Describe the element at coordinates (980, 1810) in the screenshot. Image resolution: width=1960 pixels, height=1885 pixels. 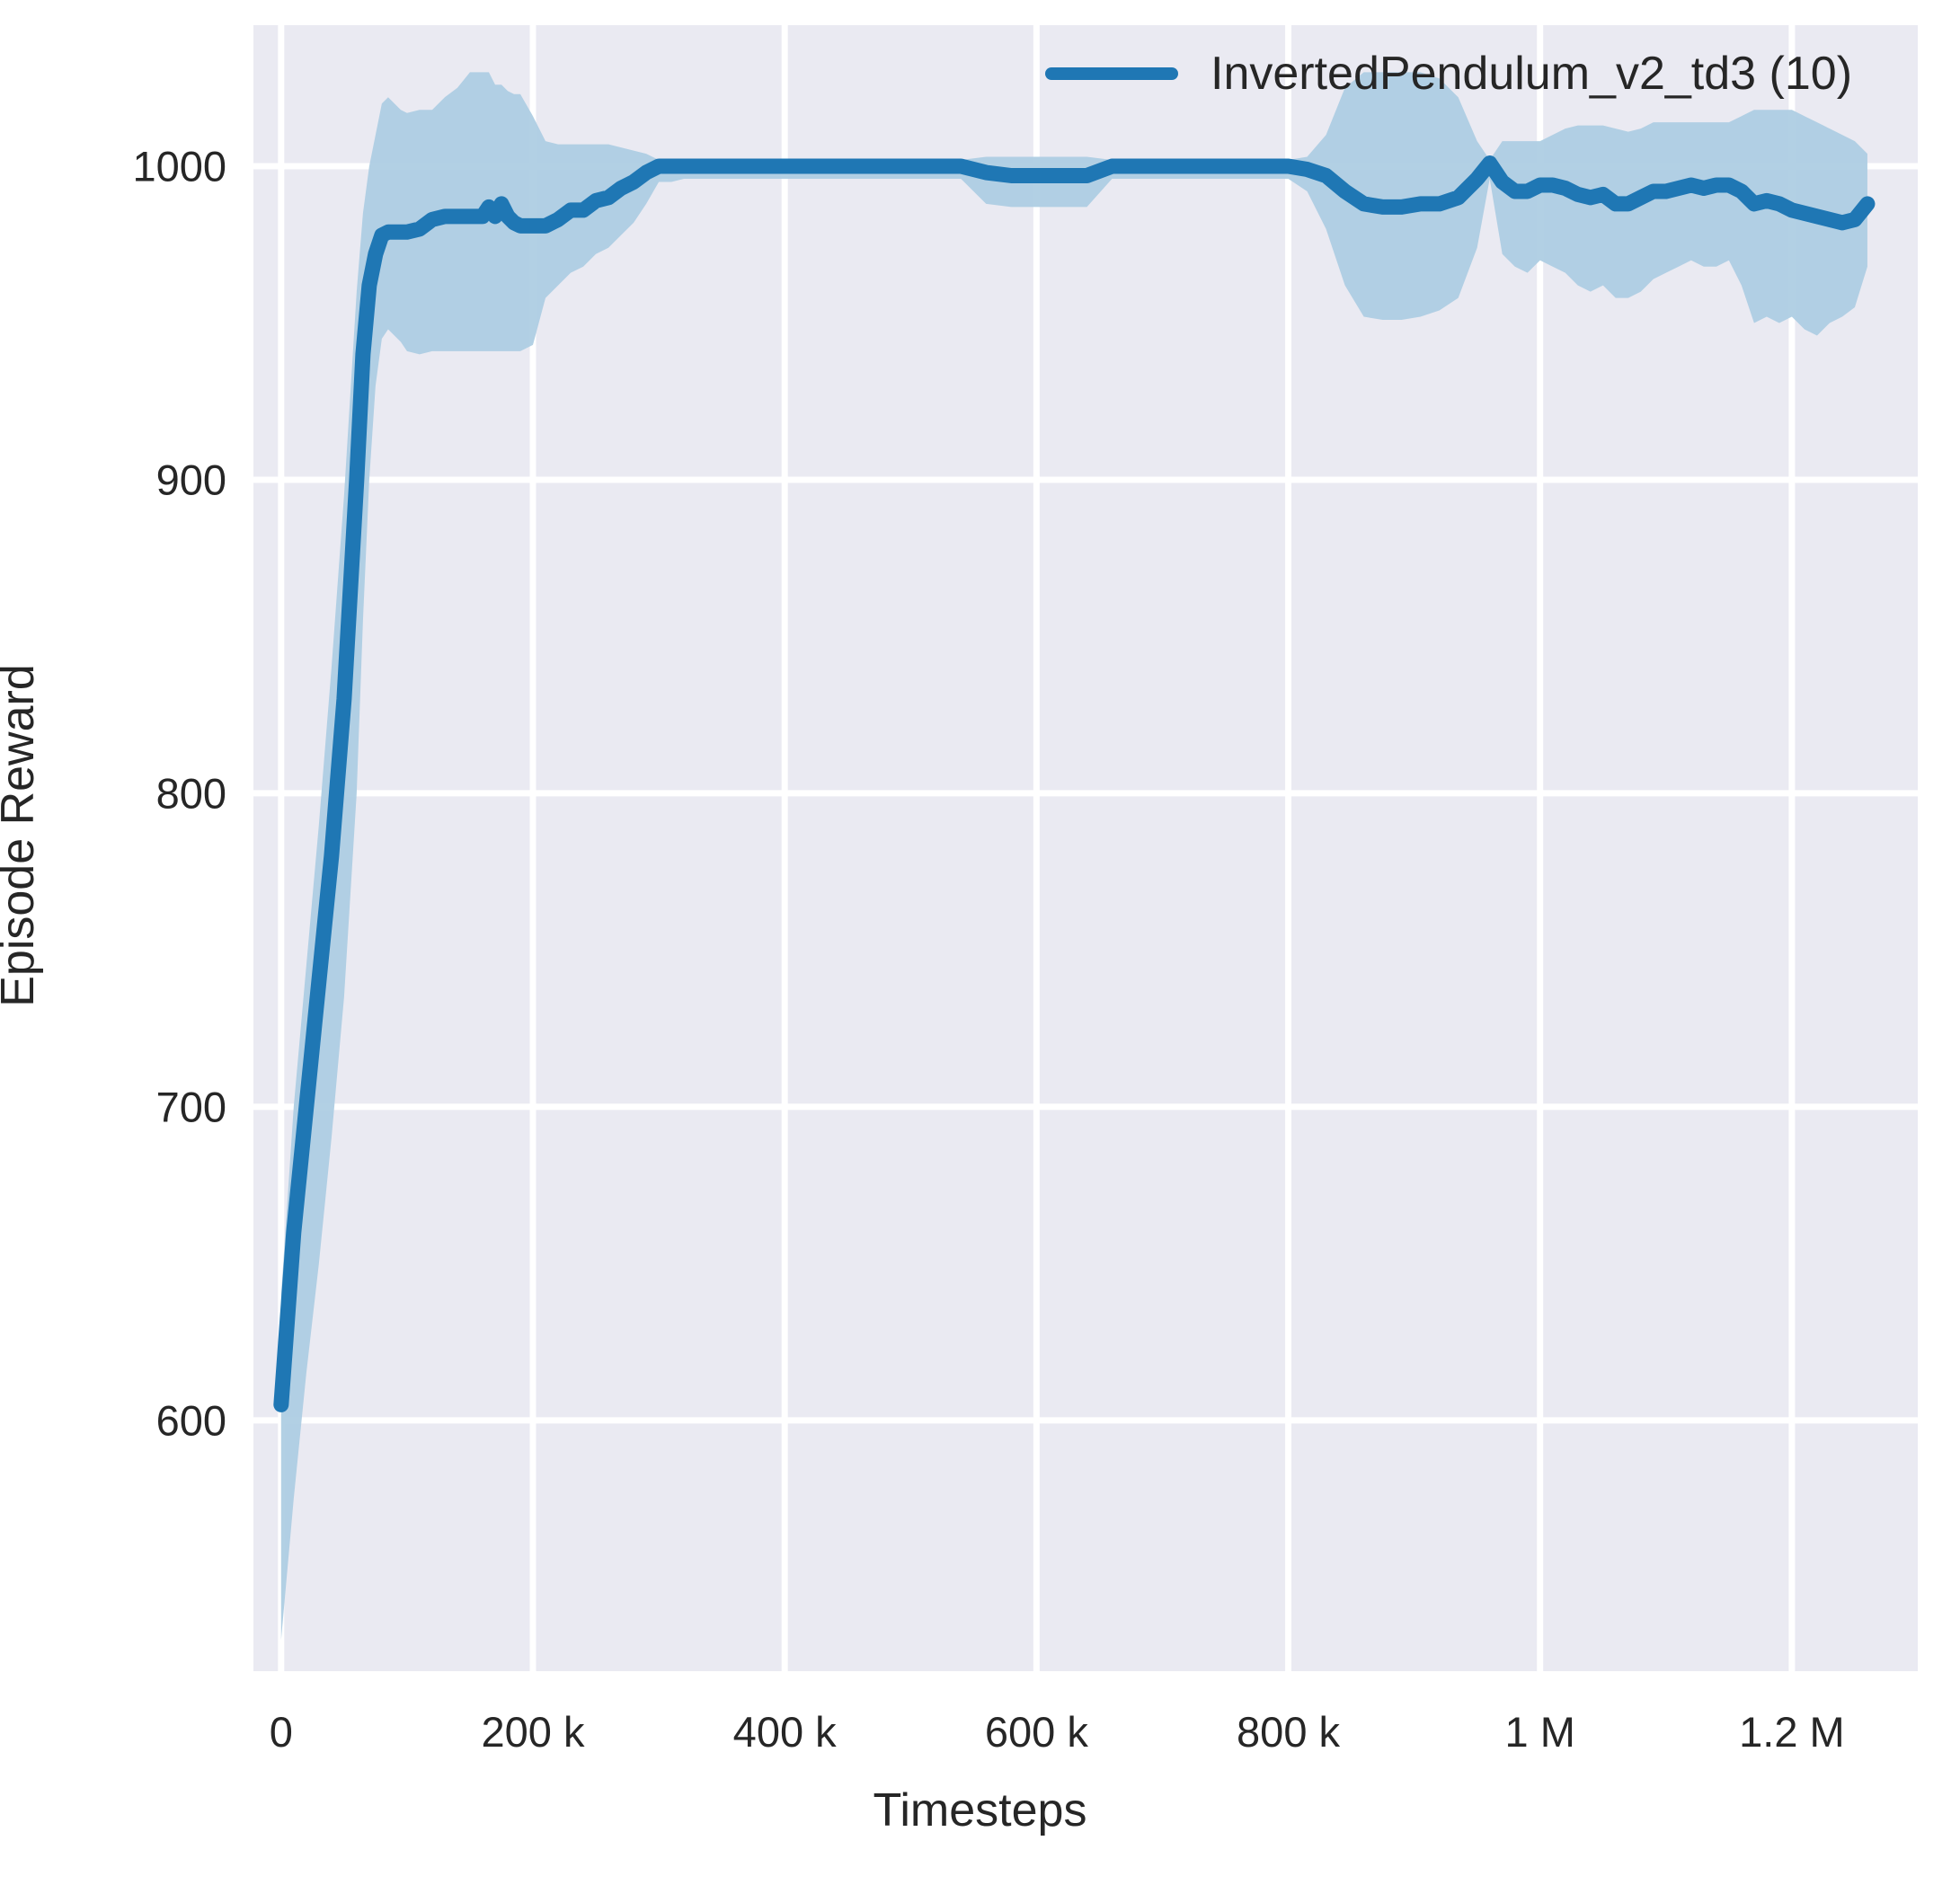
I see `x-axis-title: Timesteps` at that location.